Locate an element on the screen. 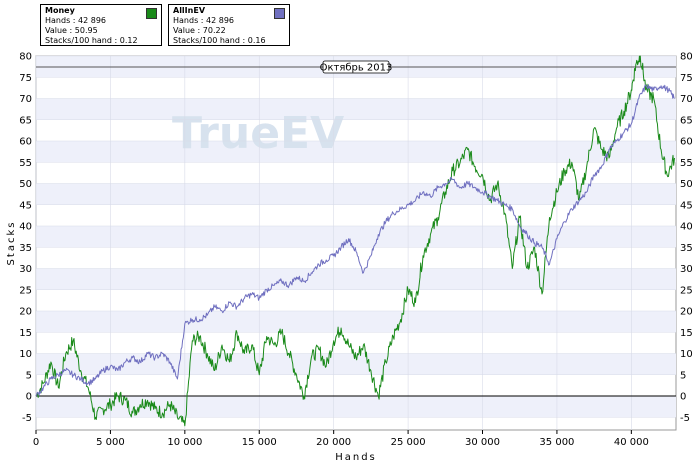 Image resolution: width=700 pixels, height=467 pixels. x-tick-label: 10 000 is located at coordinates (184, 442).